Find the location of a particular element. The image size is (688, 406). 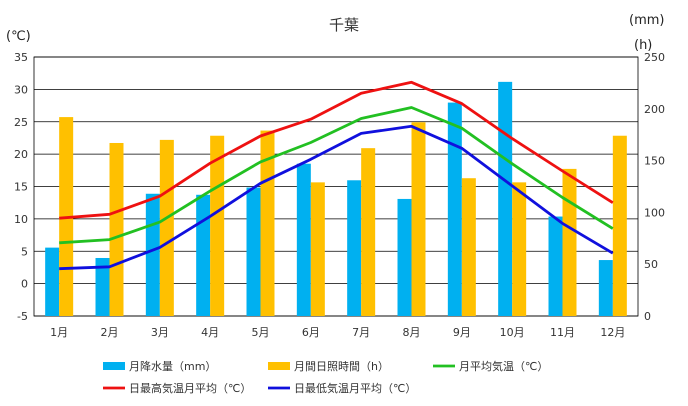

right-tick-label: 250 is located at coordinates (654, 57).